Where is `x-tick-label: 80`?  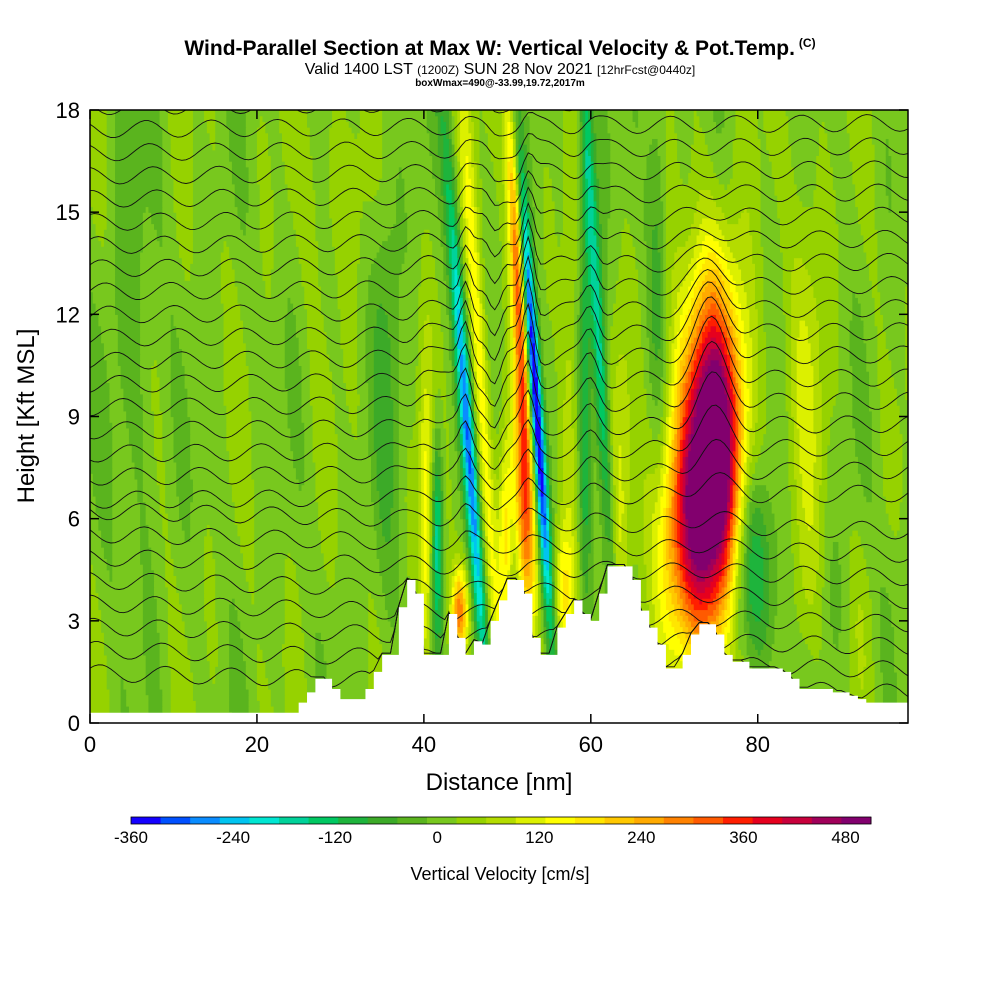 x-tick-label: 80 is located at coordinates (758, 744).